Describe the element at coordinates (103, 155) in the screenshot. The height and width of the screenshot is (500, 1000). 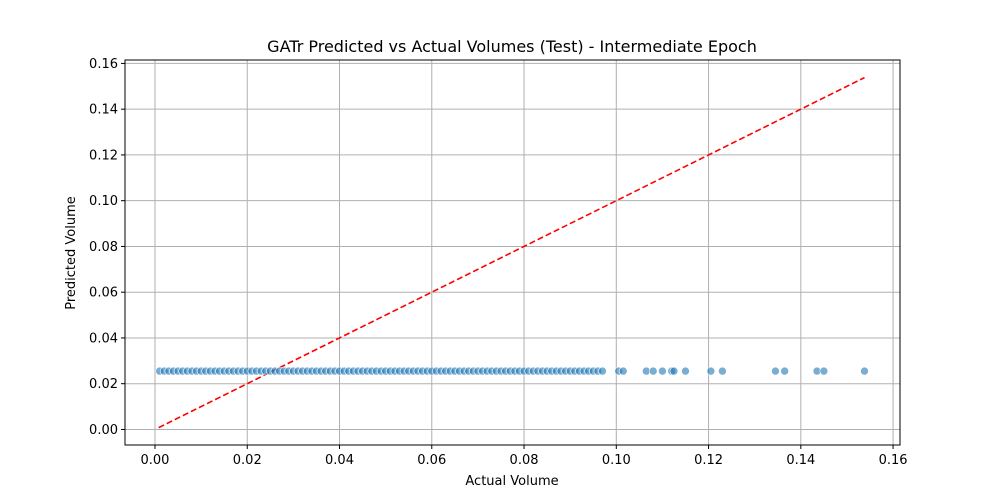
I see `y-tick-label: 0.12` at that location.